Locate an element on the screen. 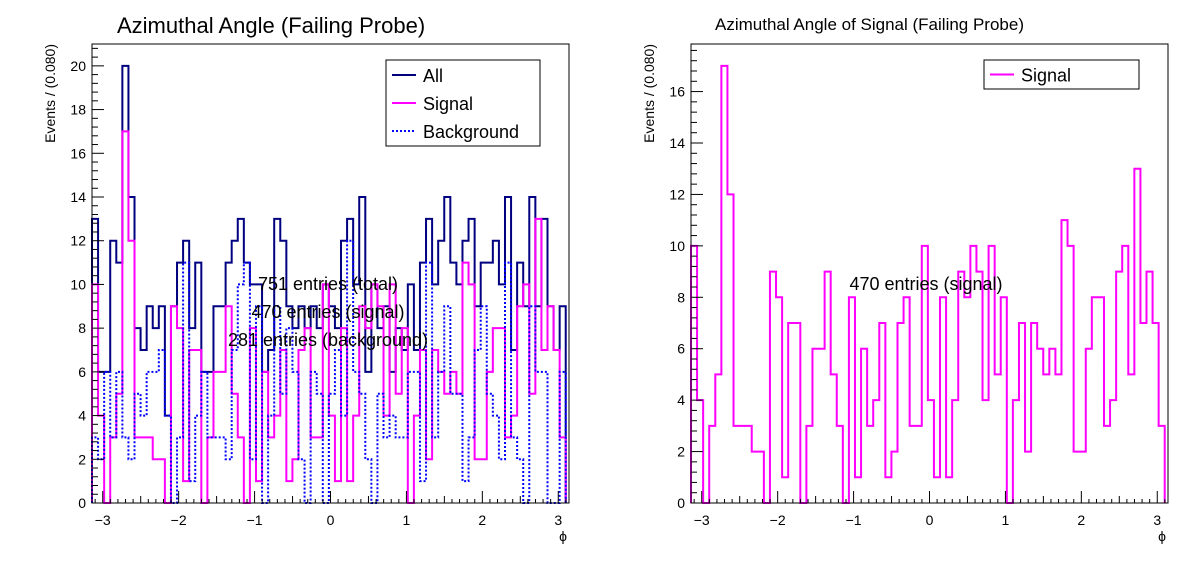 The width and height of the screenshot is (1198, 571). entries-annotation: 751 entries (total) is located at coordinates (328, 284).